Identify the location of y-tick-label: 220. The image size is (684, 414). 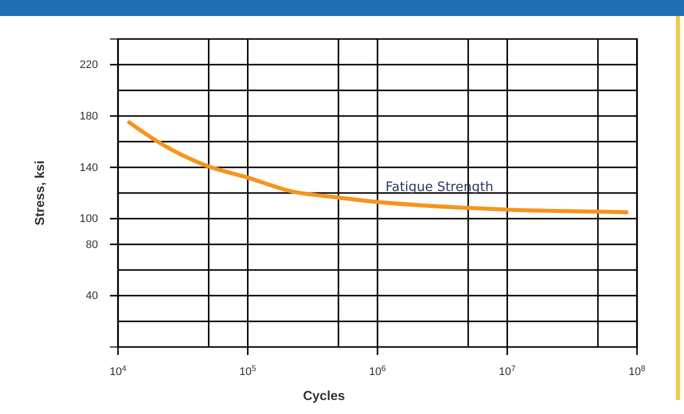
(89, 65).